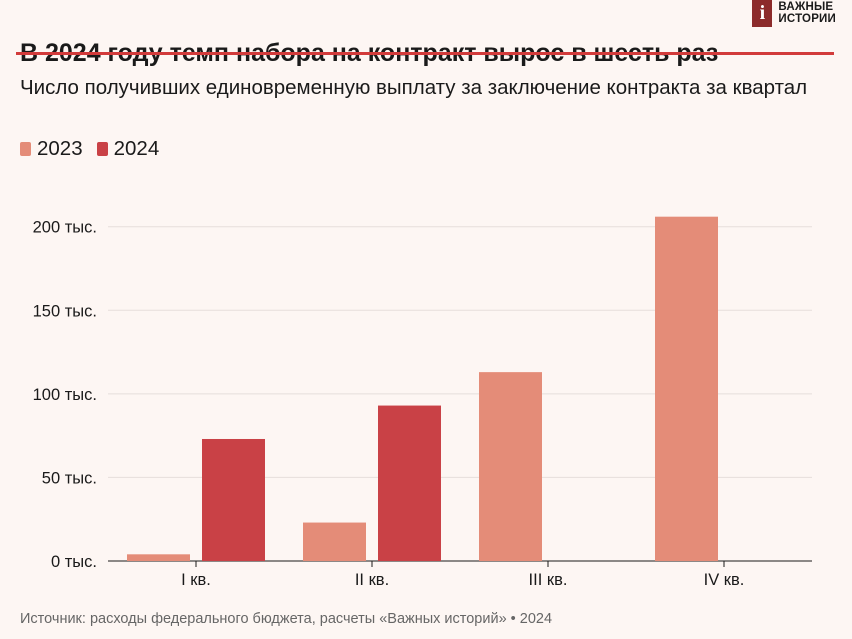 Image resolution: width=852 pixels, height=639 pixels. I want to click on legend-item-2024: 2024, so click(128, 149).